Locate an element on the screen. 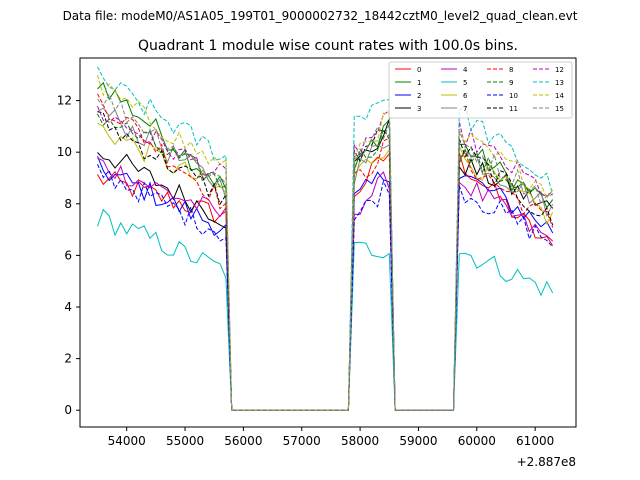 The width and height of the screenshot is (640, 480). legend-label: 5 is located at coordinates (465, 83).